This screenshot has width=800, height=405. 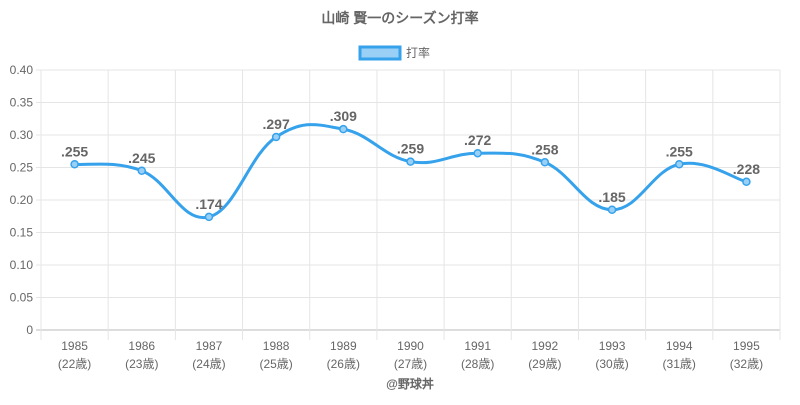 I want to click on x-tick-age-label: (22歳), so click(x=74, y=364).